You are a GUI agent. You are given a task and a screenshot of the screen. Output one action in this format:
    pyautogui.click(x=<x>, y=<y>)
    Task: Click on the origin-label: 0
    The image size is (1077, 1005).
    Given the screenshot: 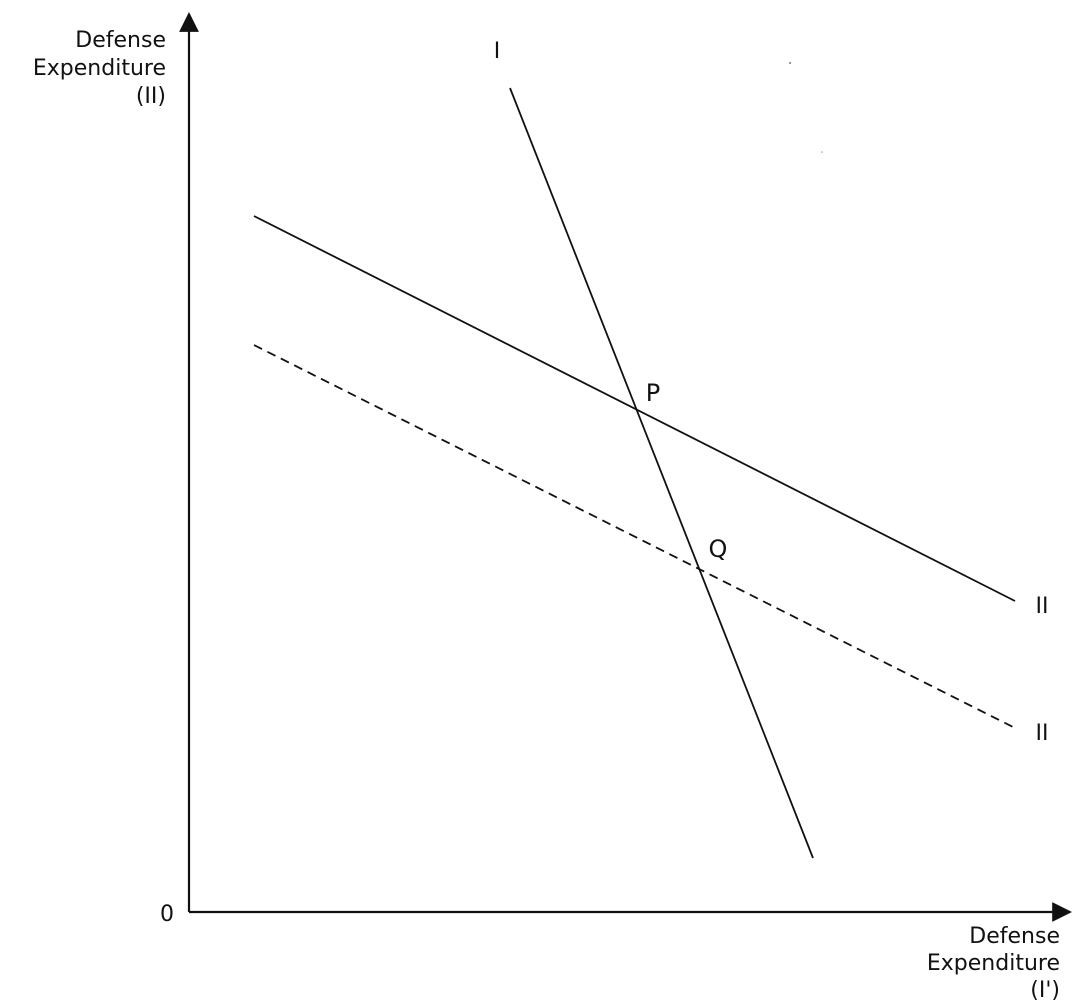 What is the action you would take?
    pyautogui.click(x=167, y=914)
    